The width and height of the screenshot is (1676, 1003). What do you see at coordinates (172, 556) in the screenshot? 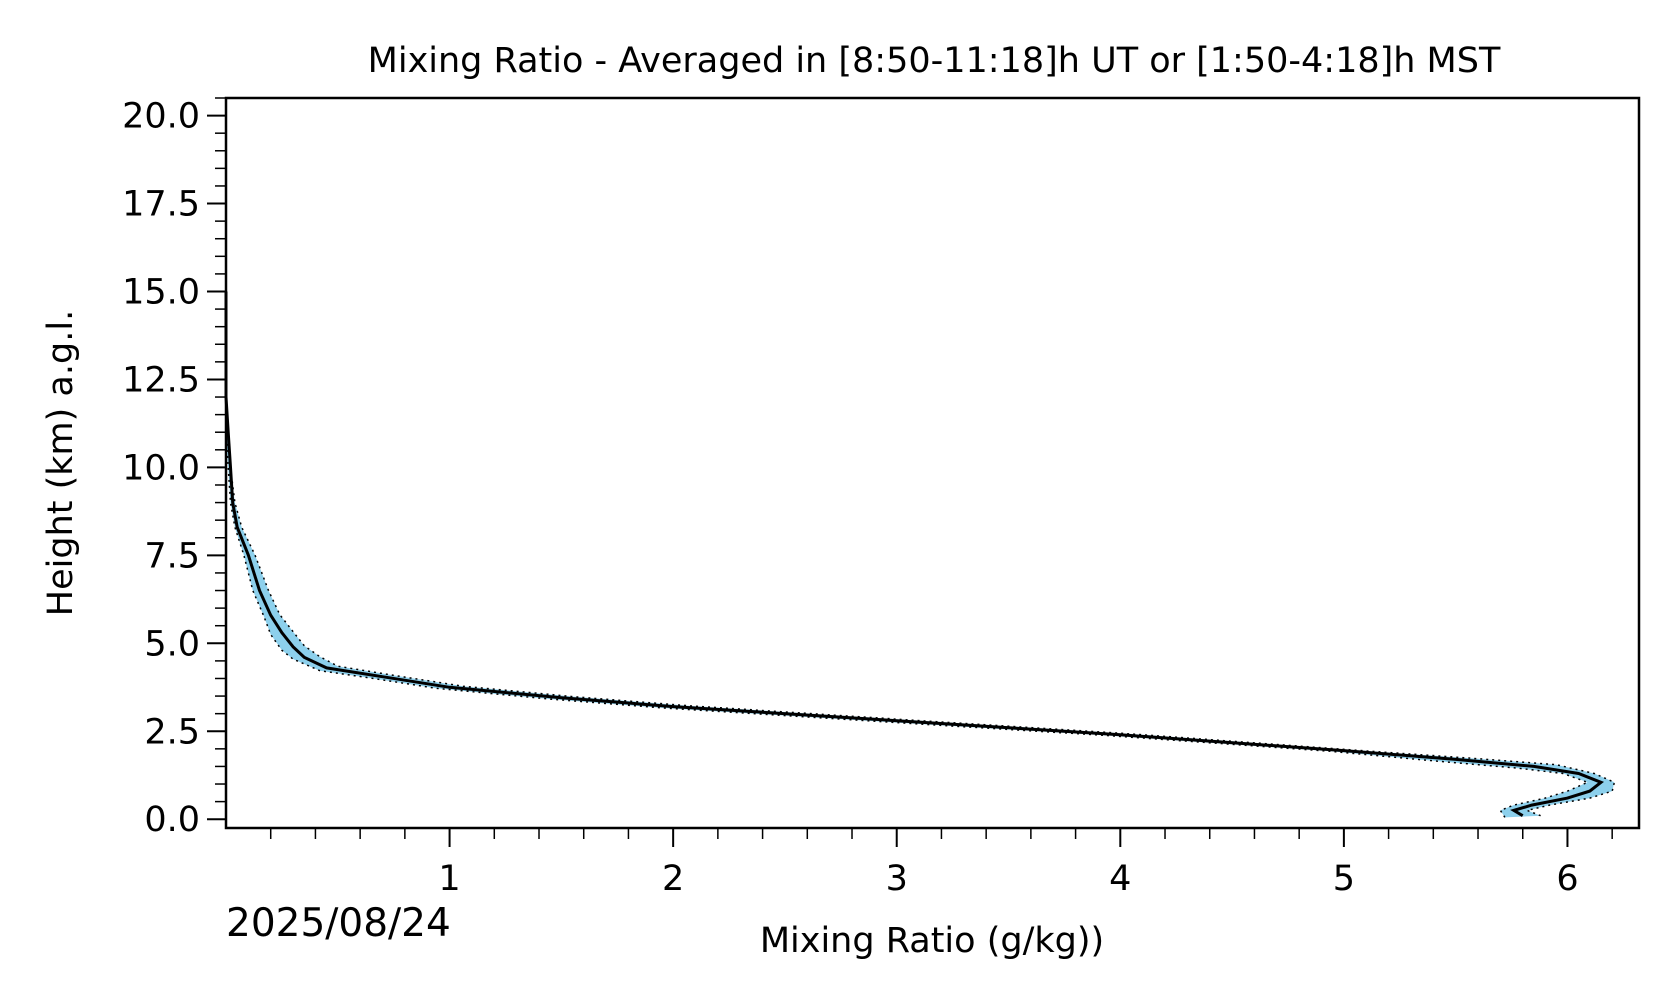
I see `y-tick-label: 7.5` at bounding box center [172, 556].